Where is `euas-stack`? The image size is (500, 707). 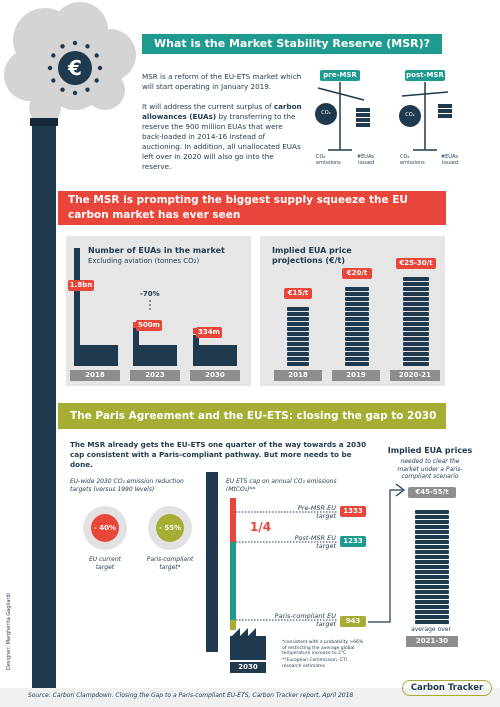 euas-stack is located at coordinates (445, 111).